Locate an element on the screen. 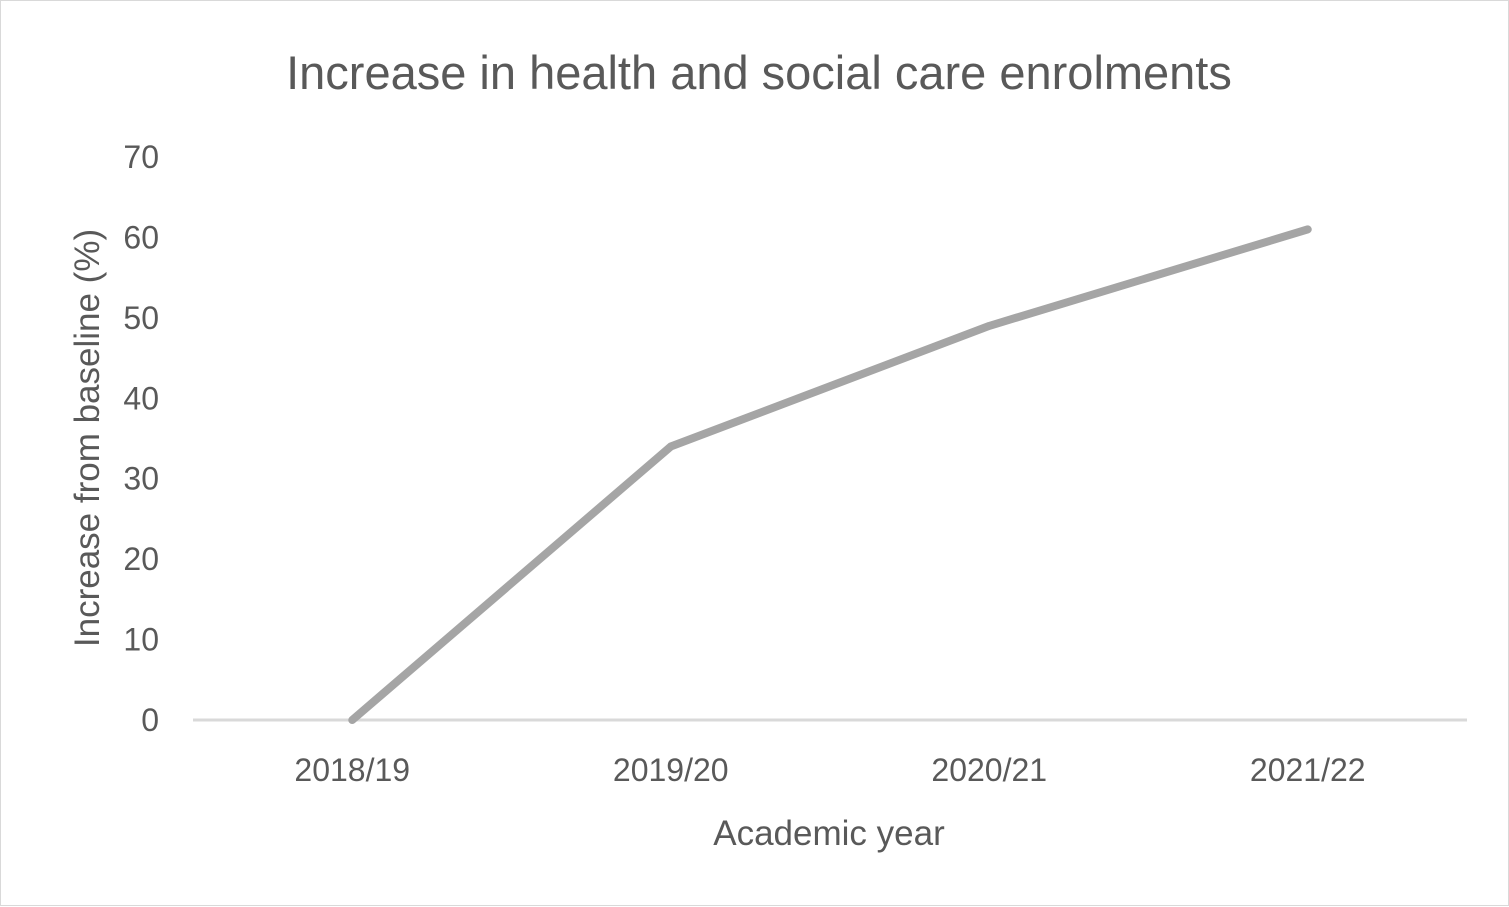  y-tick-label: 20 is located at coordinates (141, 559).